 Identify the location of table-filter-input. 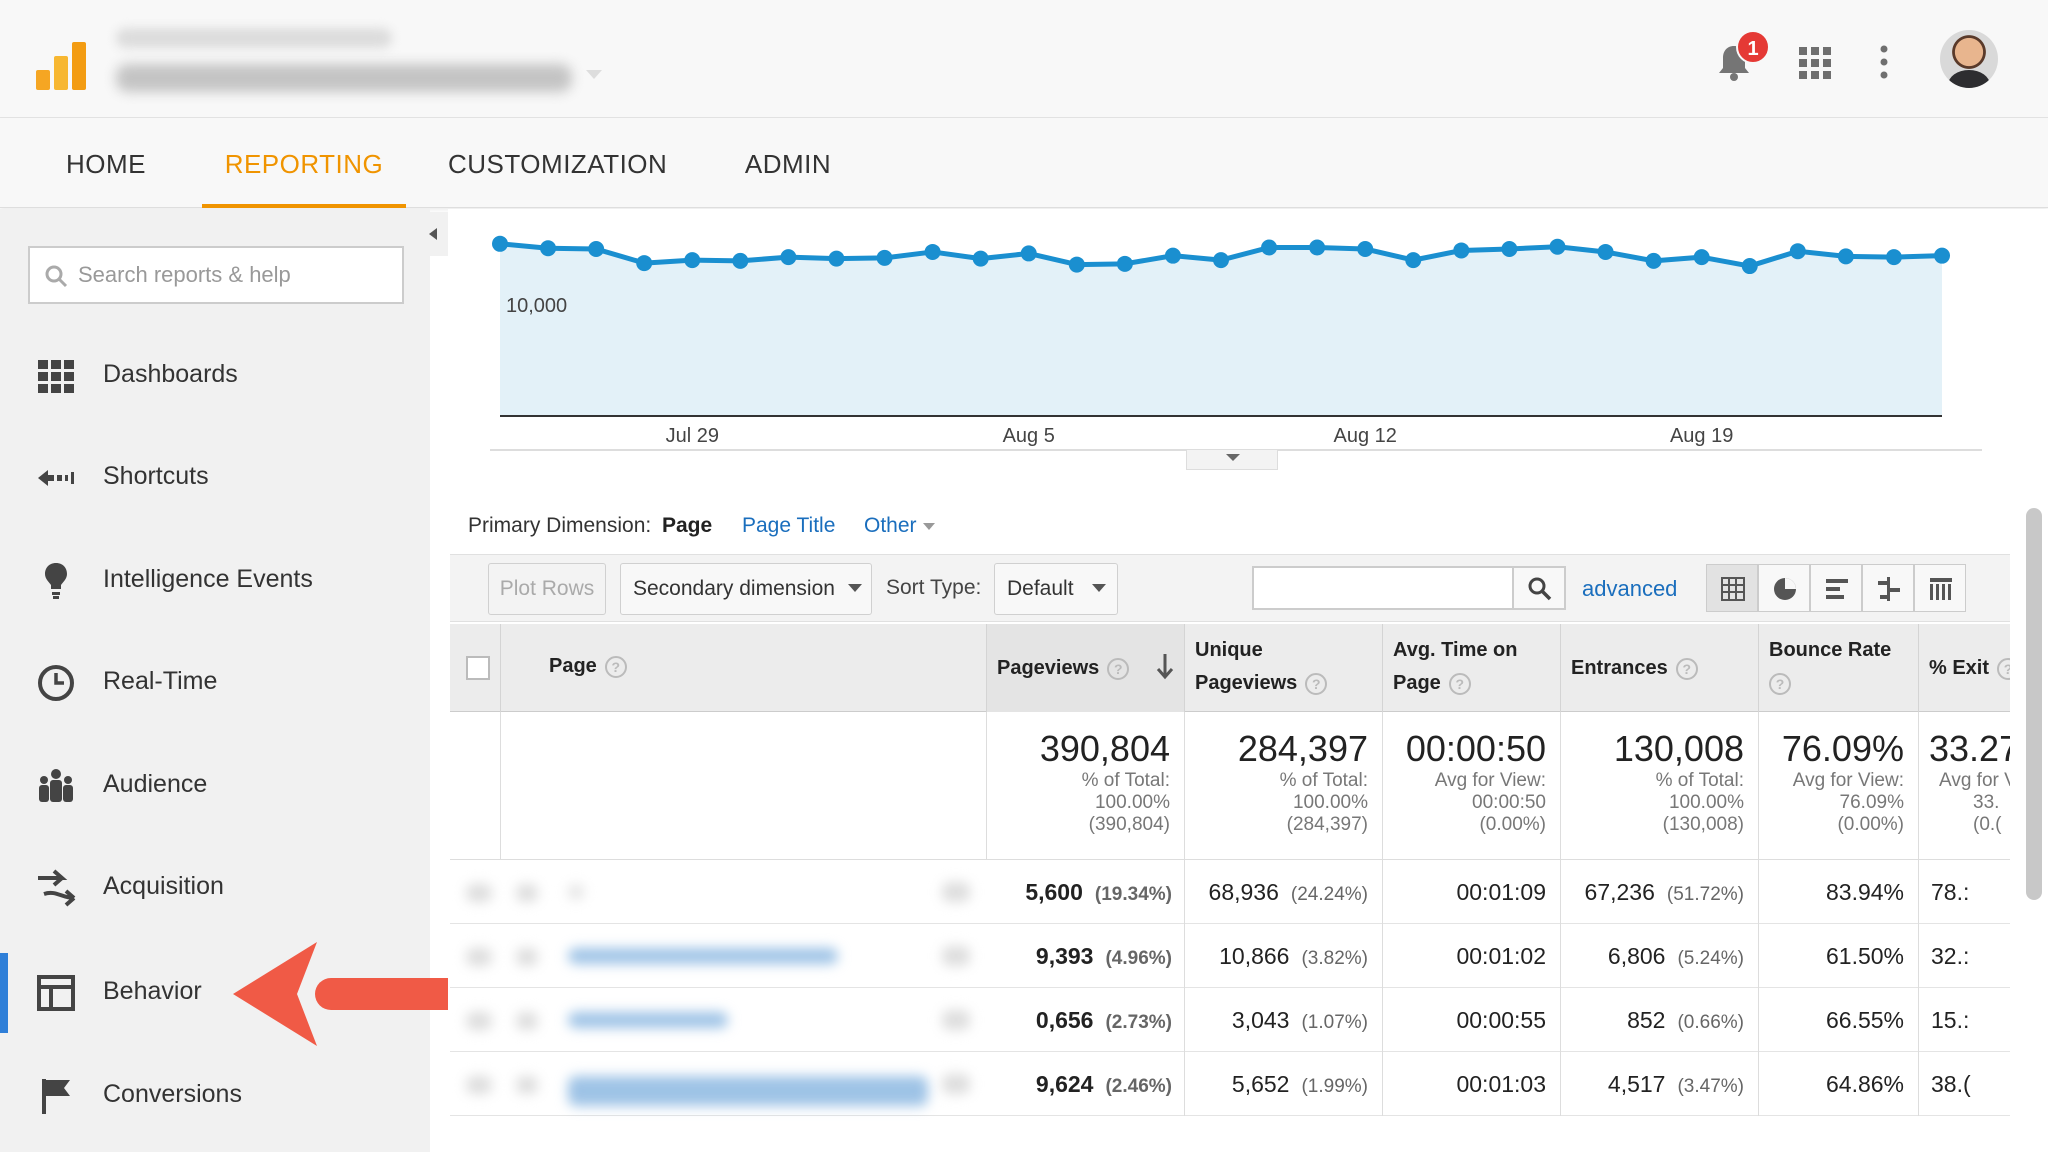
(1383, 588).